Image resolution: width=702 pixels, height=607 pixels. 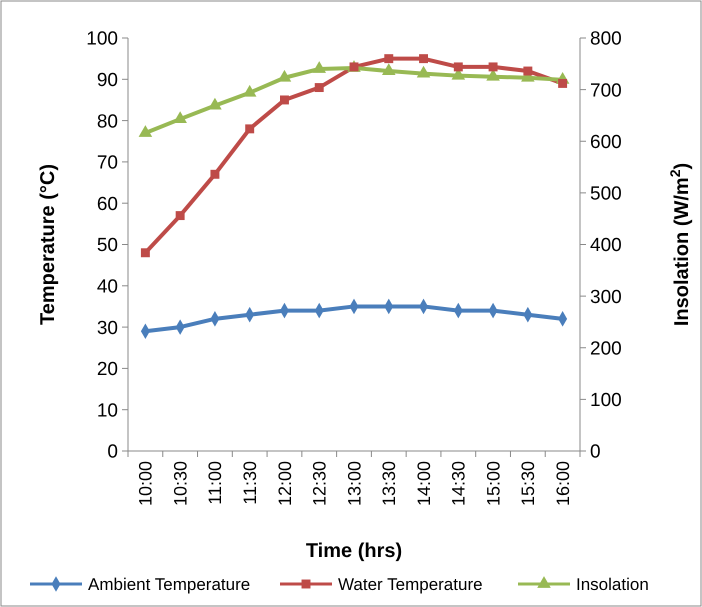 I want to click on y-tick-label: 70, so click(x=107, y=163).